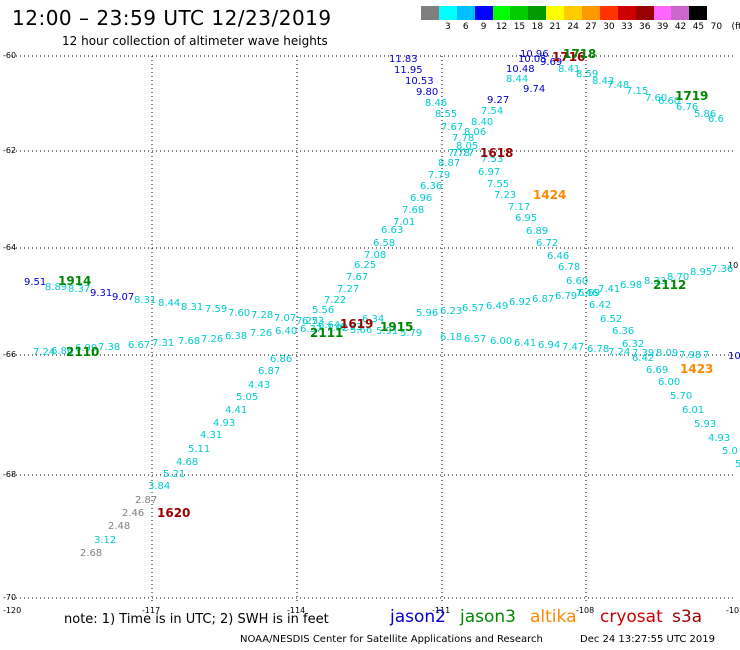  What do you see at coordinates (705, 114) in the screenshot?
I see `wave-height-value: 5.86` at bounding box center [705, 114].